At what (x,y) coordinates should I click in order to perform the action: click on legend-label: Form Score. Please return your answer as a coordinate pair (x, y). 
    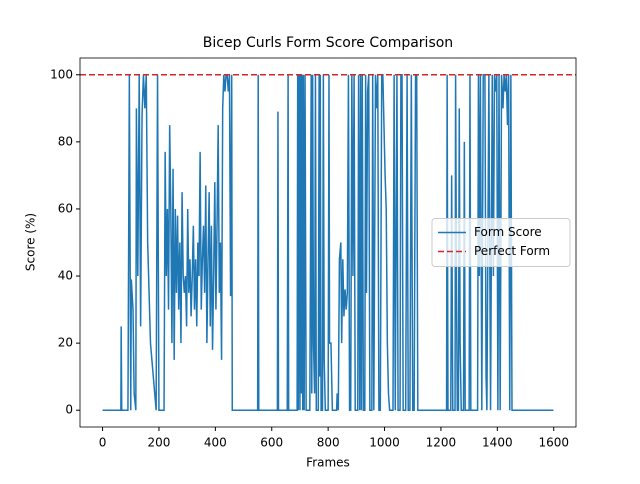
    Looking at the image, I should click on (508, 232).